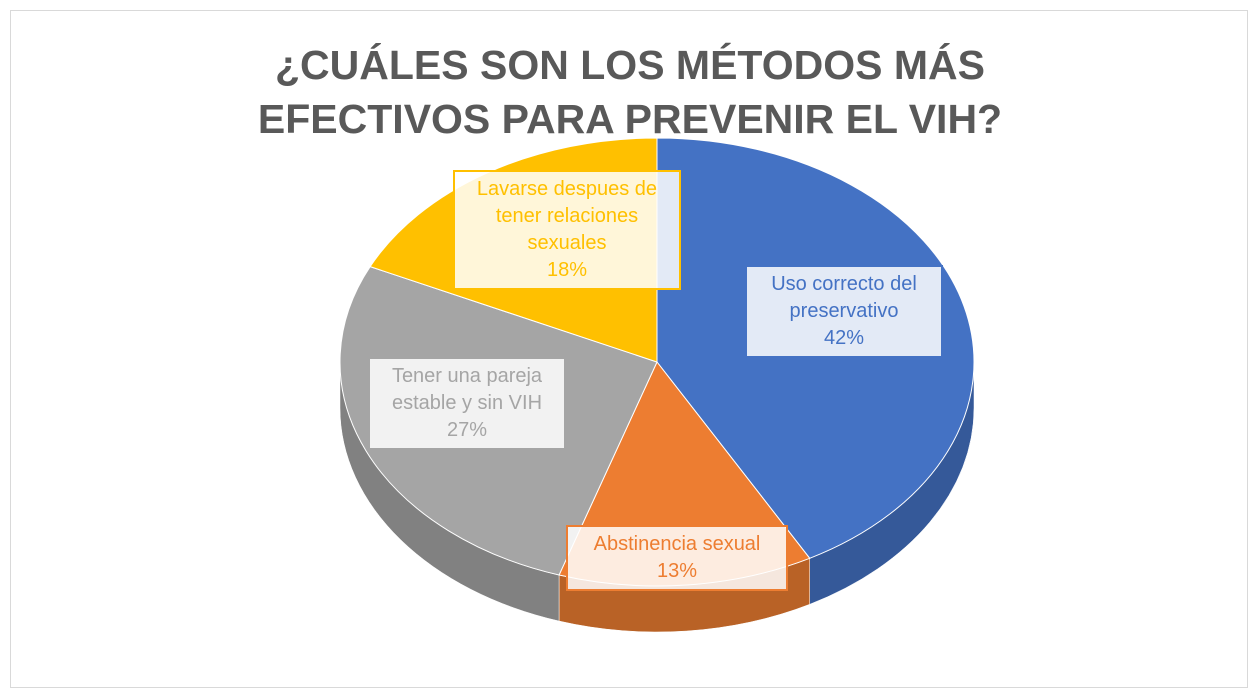 This screenshot has height=698, width=1260. What do you see at coordinates (844, 297) in the screenshot?
I see `category-label: Uso correcto del preservativo` at bounding box center [844, 297].